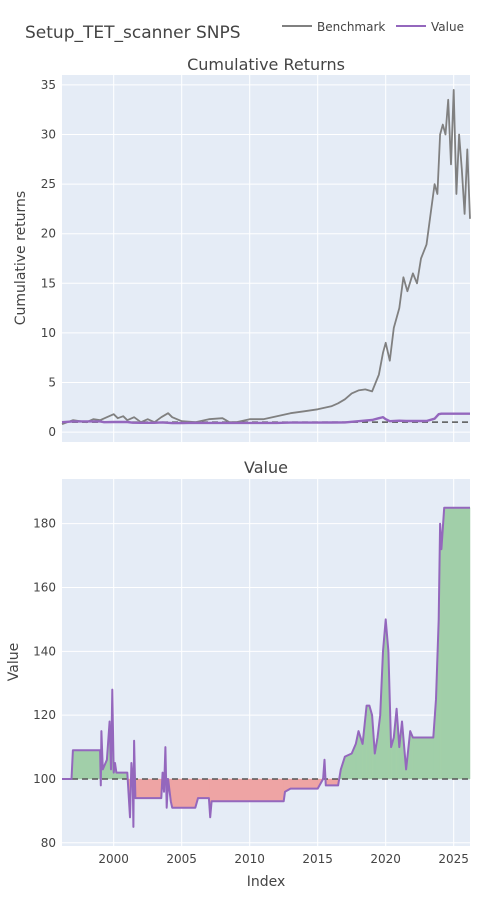  I want to click on legend-item-benchmark: Benchmark, so click(333, 27).